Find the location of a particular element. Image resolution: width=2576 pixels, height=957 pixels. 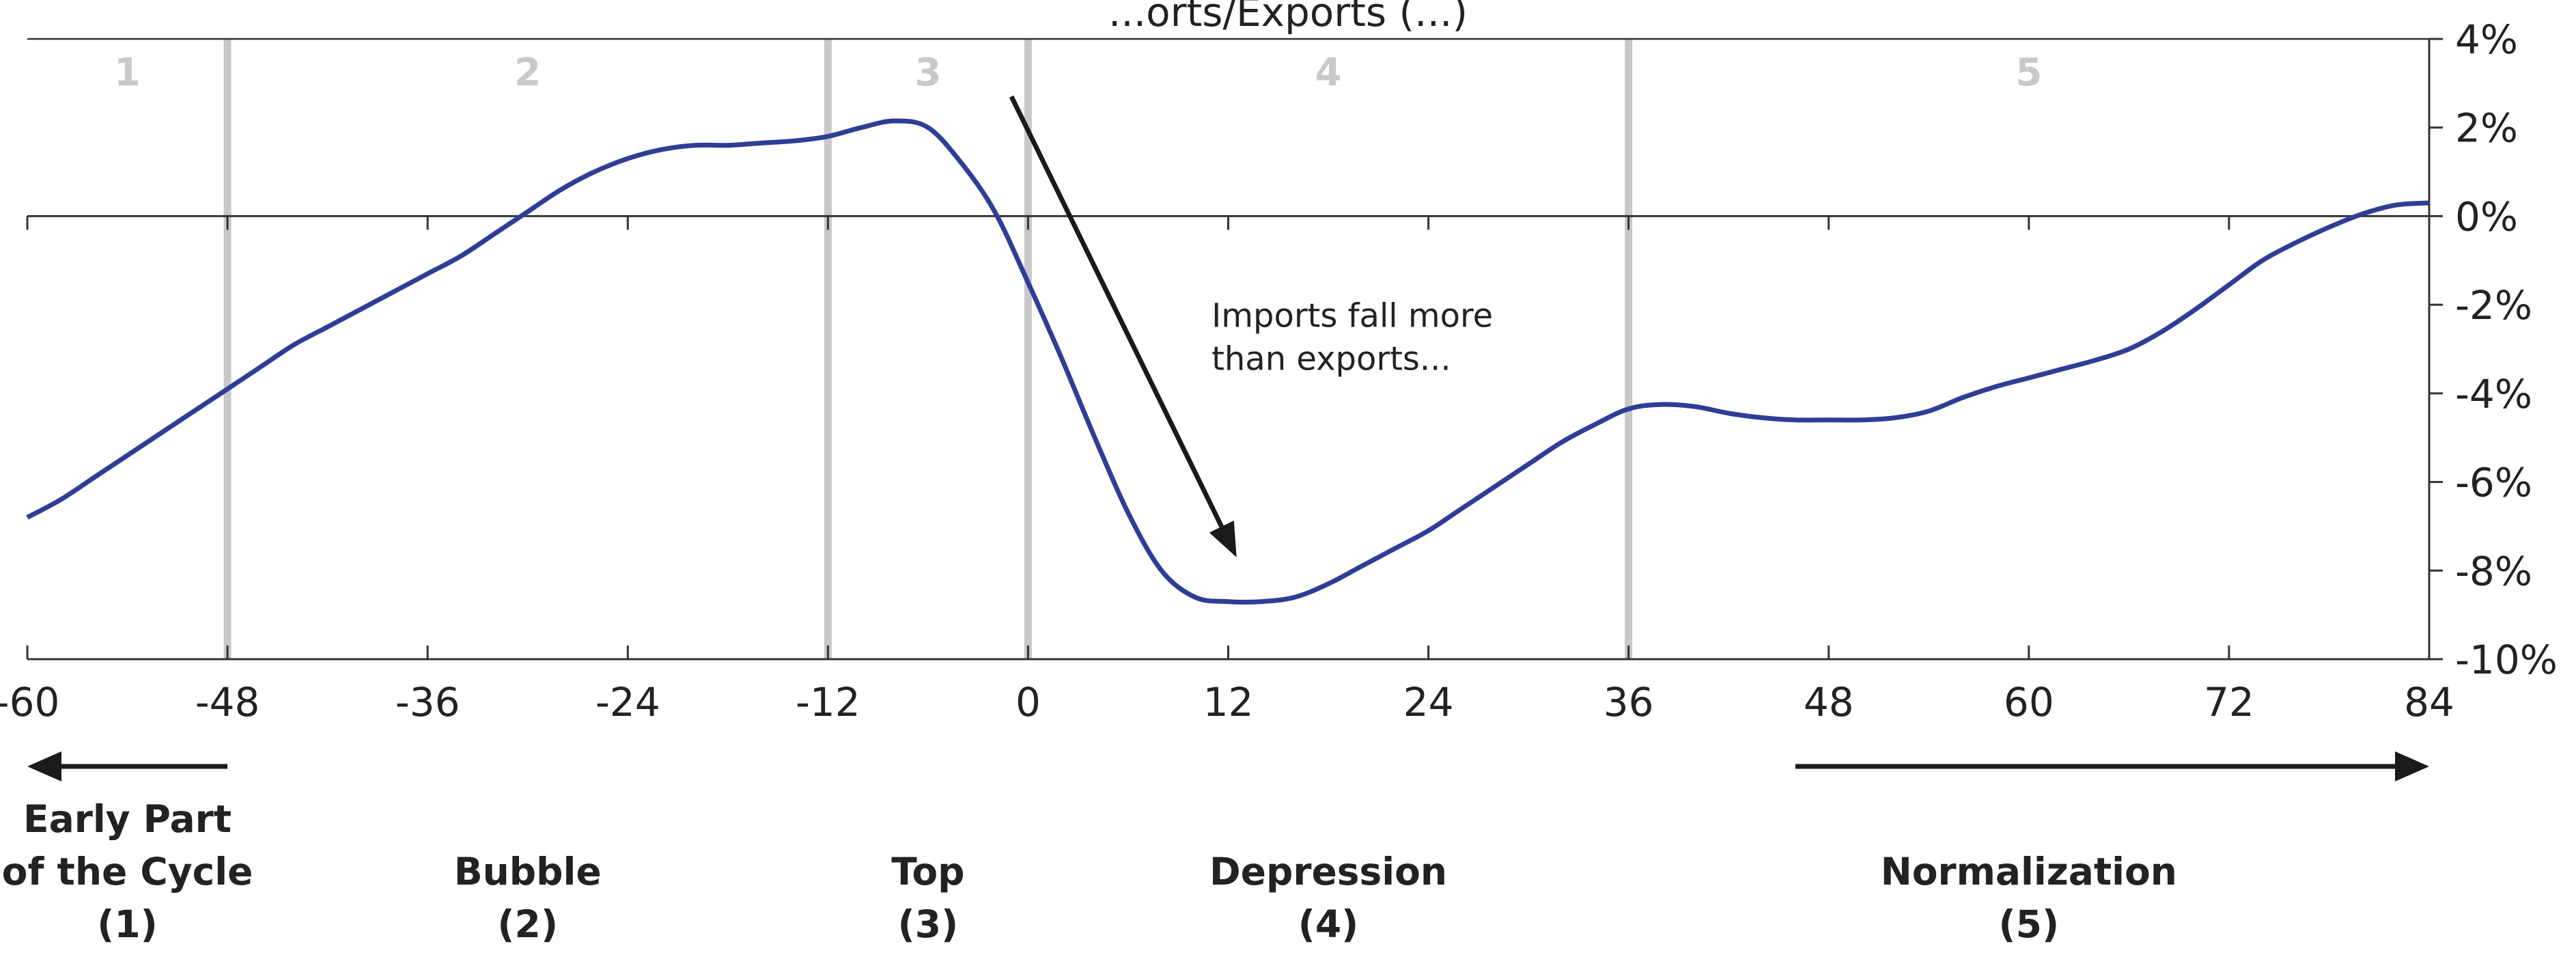

stage-label: Depression is located at coordinates (1328, 871).